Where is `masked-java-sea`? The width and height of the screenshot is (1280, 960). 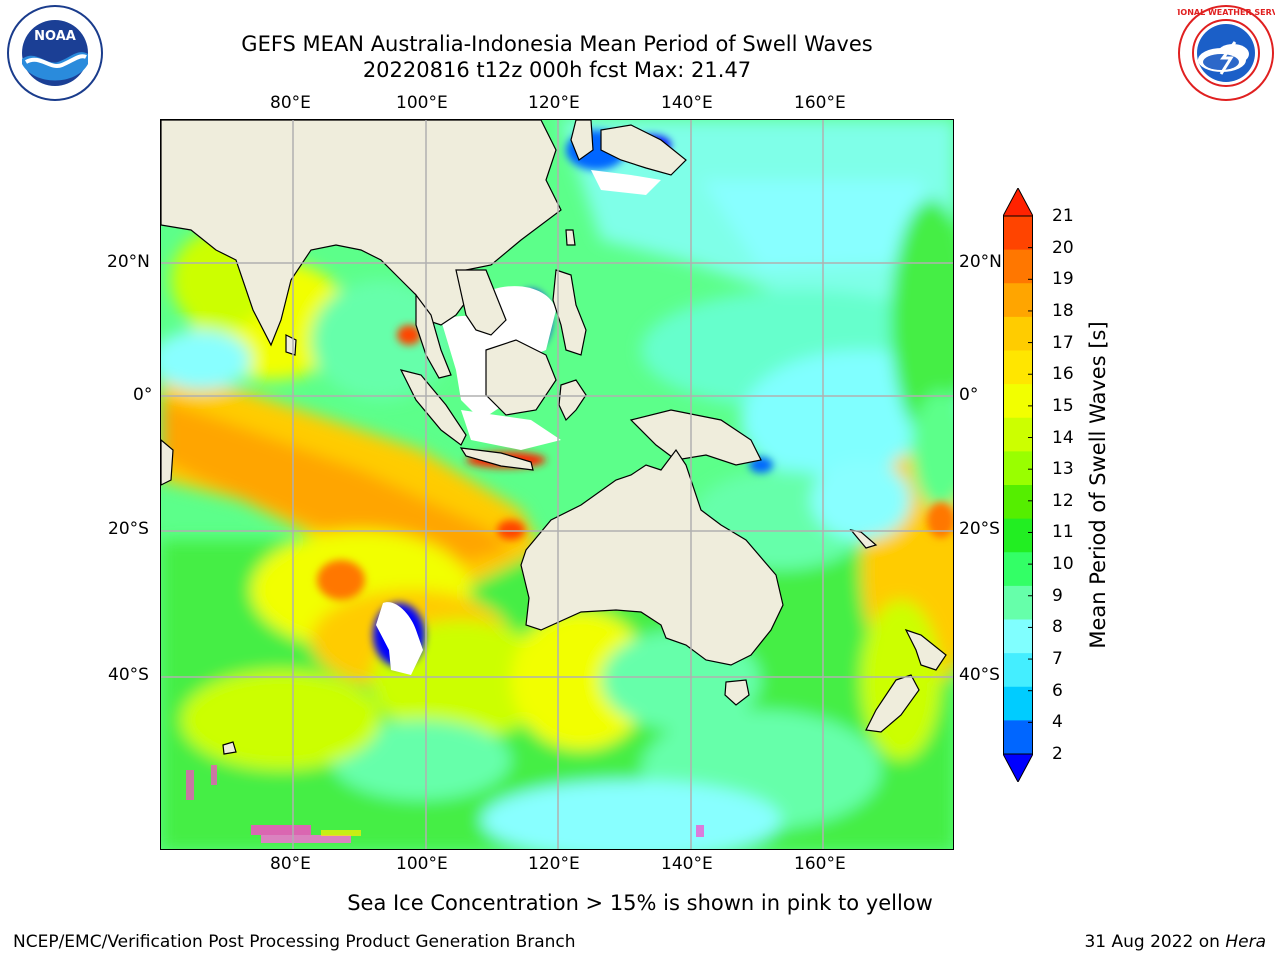 masked-java-sea is located at coordinates (511, 430).